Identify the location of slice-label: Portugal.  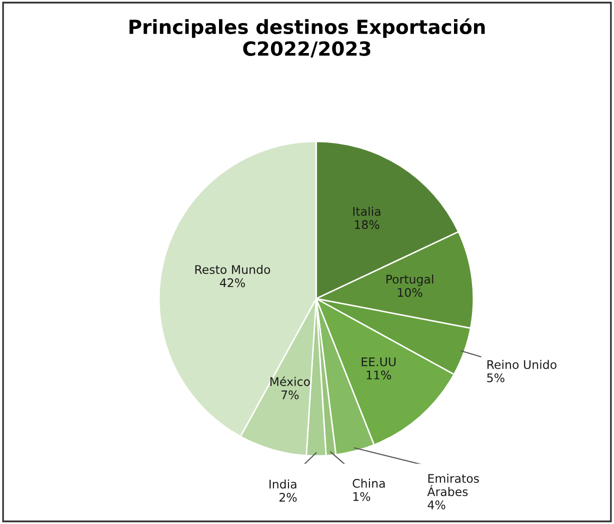
(410, 280).